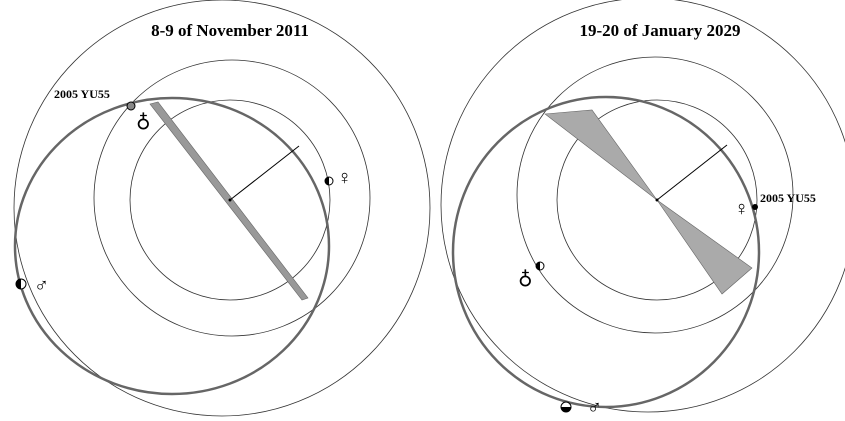 The height and width of the screenshot is (421, 845). I want to click on earth-shade, so click(538, 266).